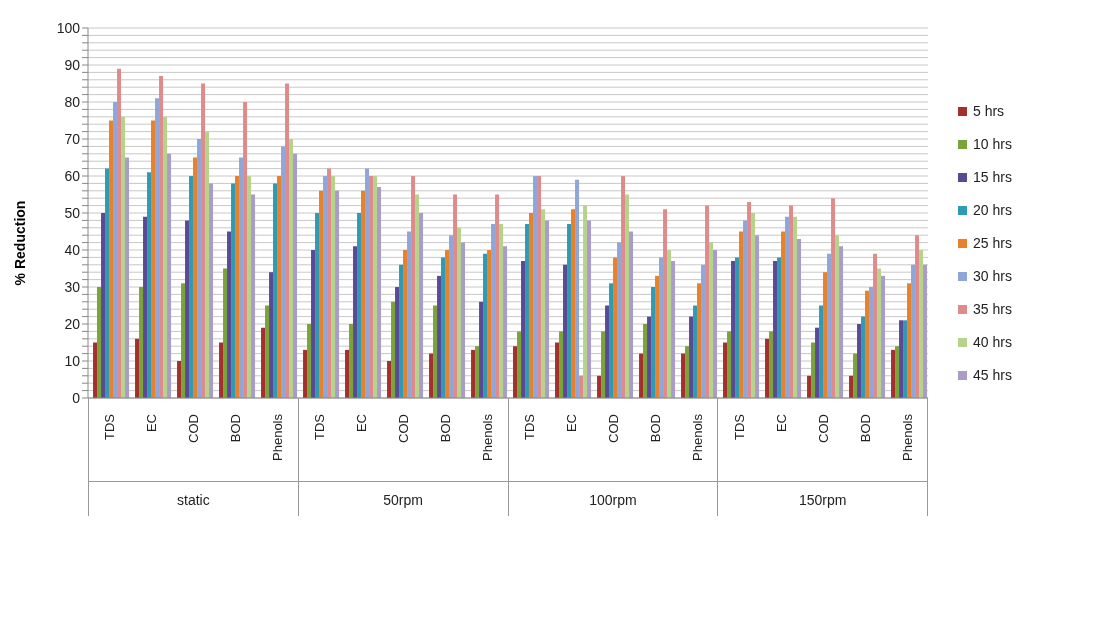 This screenshot has width=1099, height=636. What do you see at coordinates (992, 342) in the screenshot?
I see `legend-label: 40 hrs` at bounding box center [992, 342].